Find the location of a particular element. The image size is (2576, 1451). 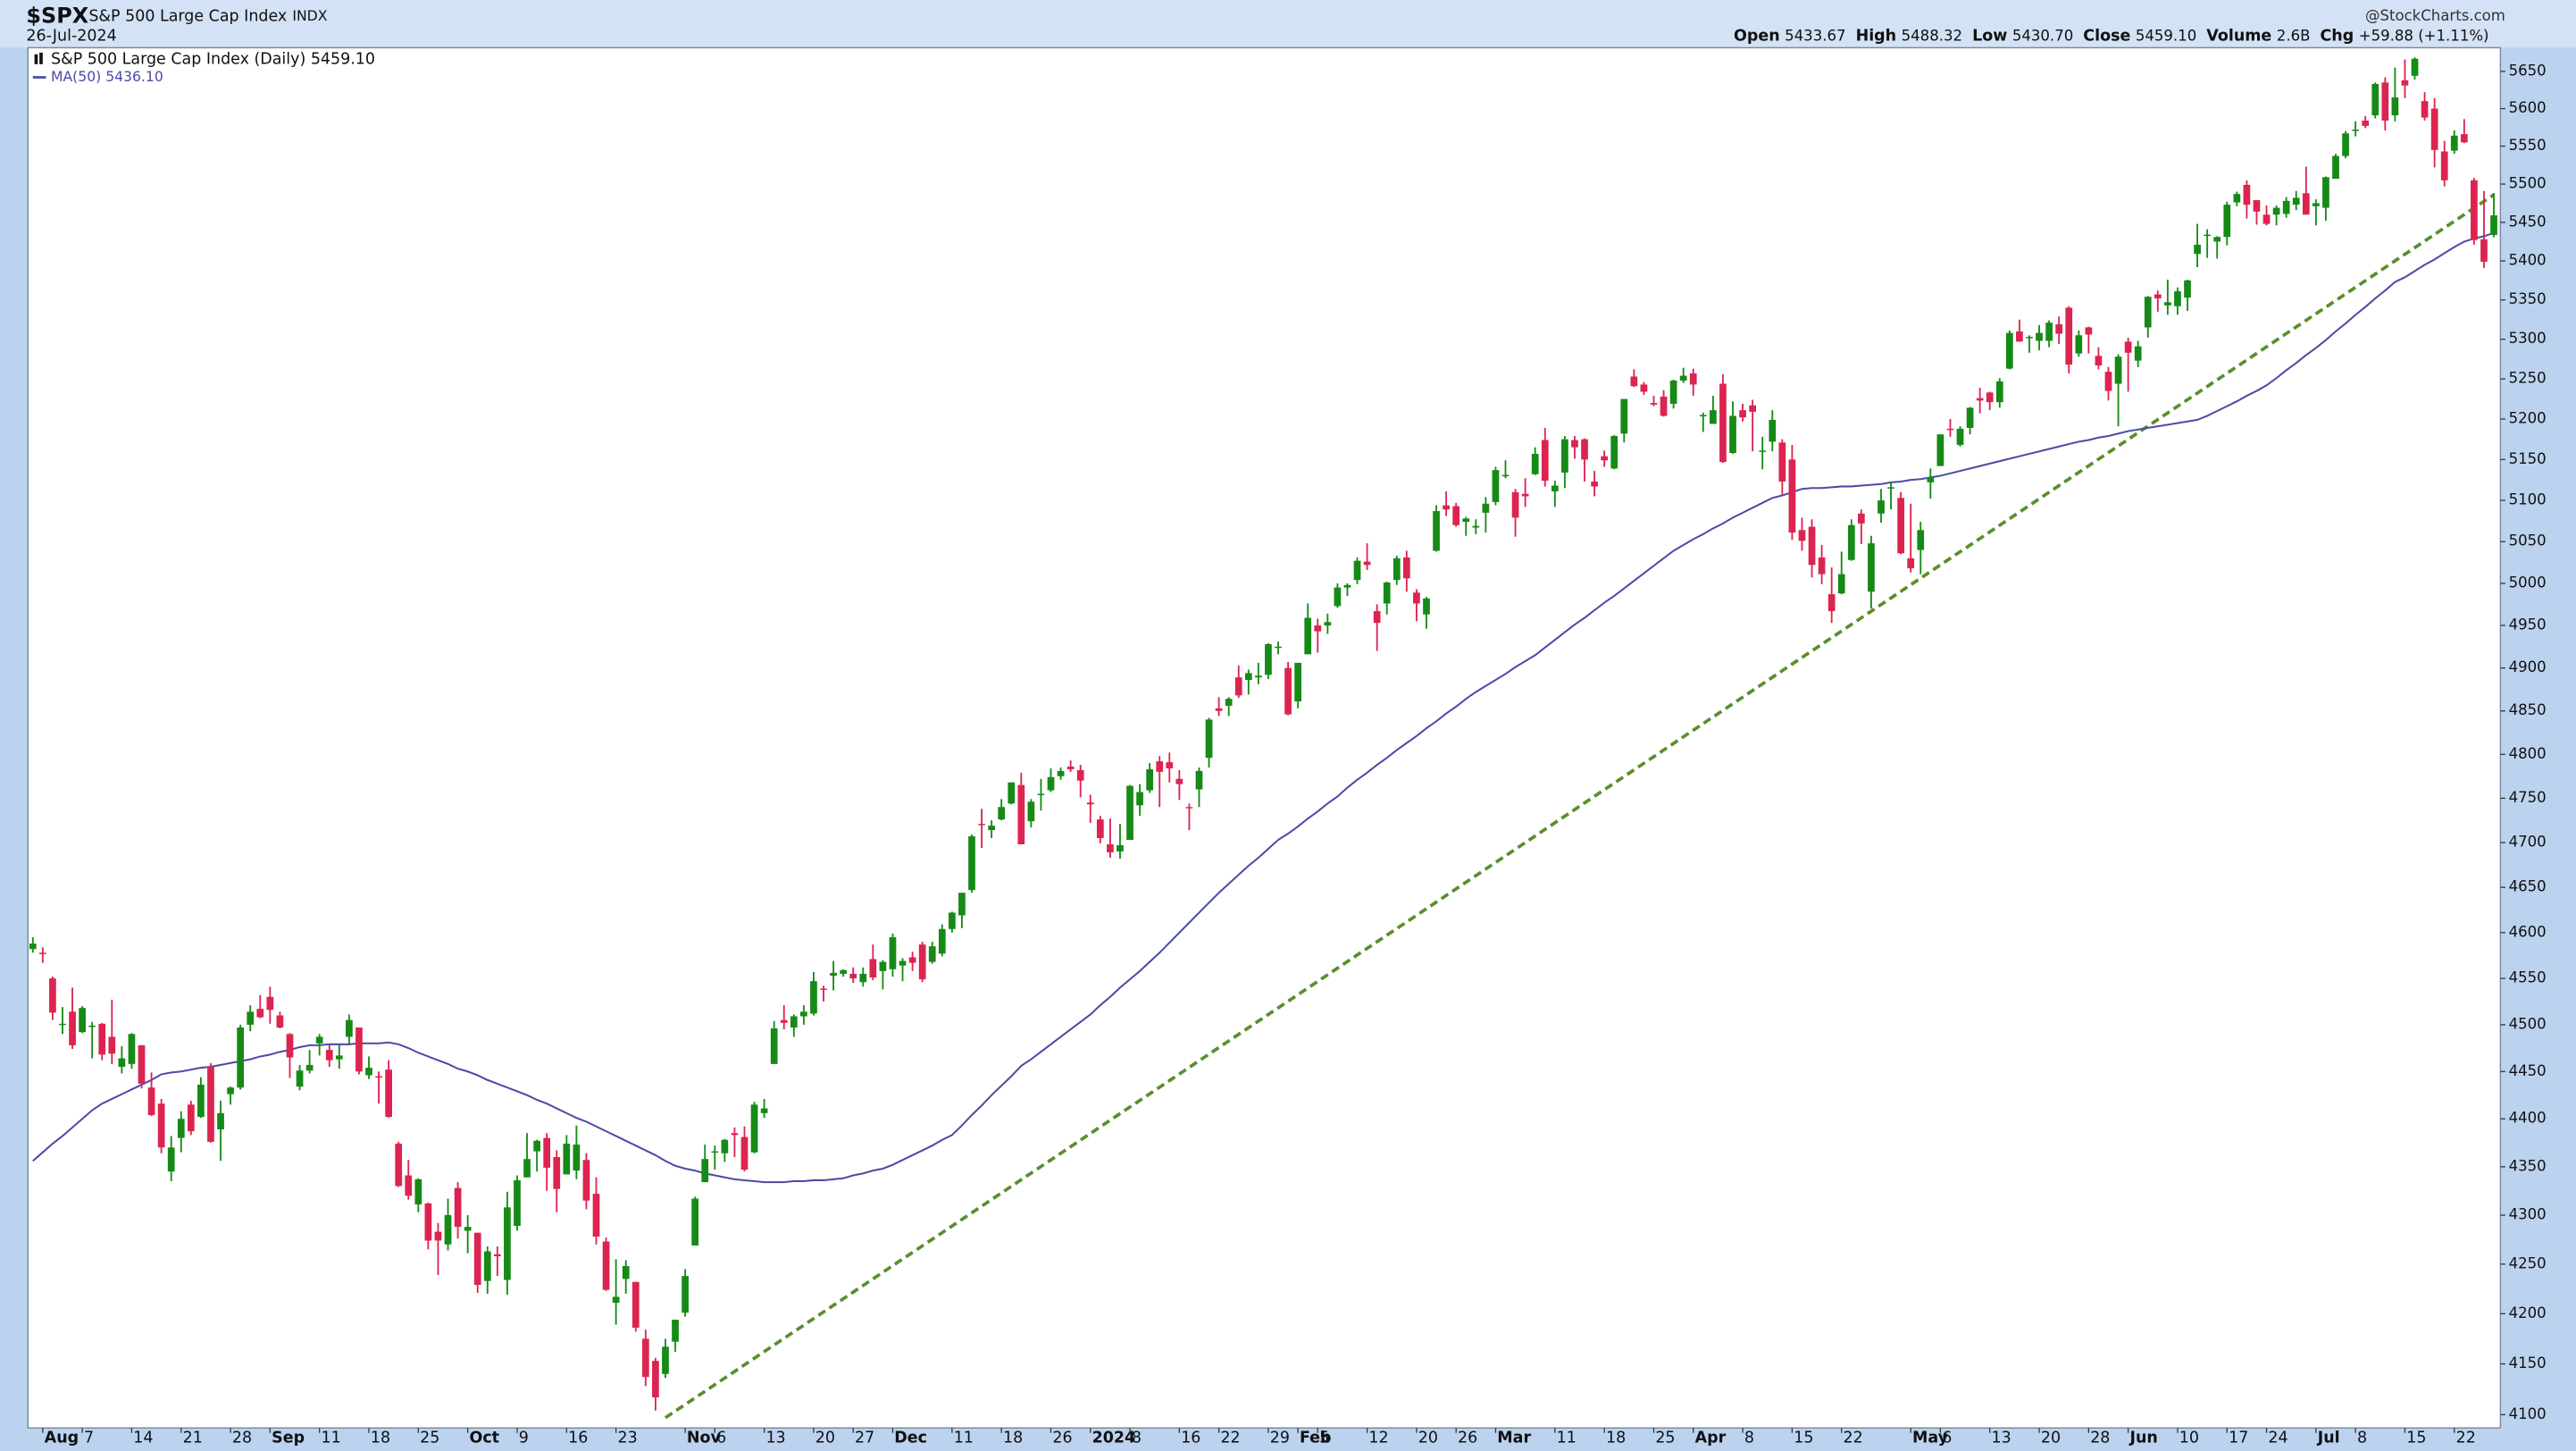

x-tick-label: 18 is located at coordinates (380, 1438).